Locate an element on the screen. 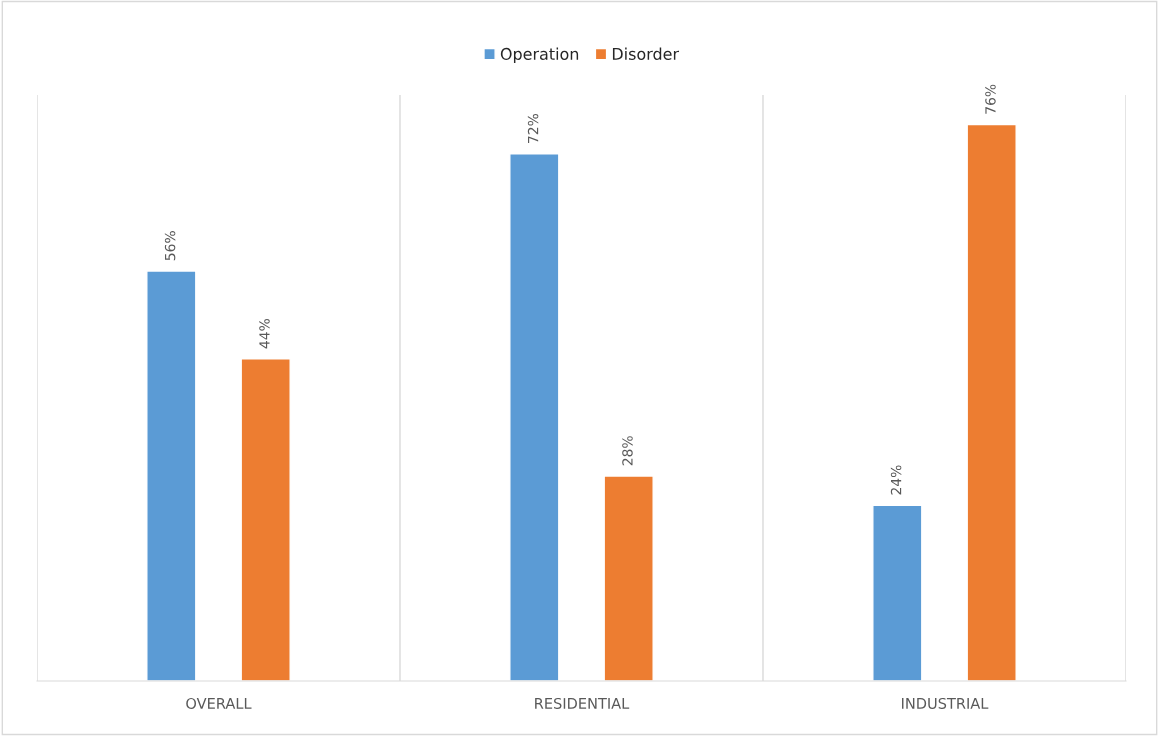 This screenshot has height=736, width=1159. data-label: 72% is located at coordinates (533, 128).